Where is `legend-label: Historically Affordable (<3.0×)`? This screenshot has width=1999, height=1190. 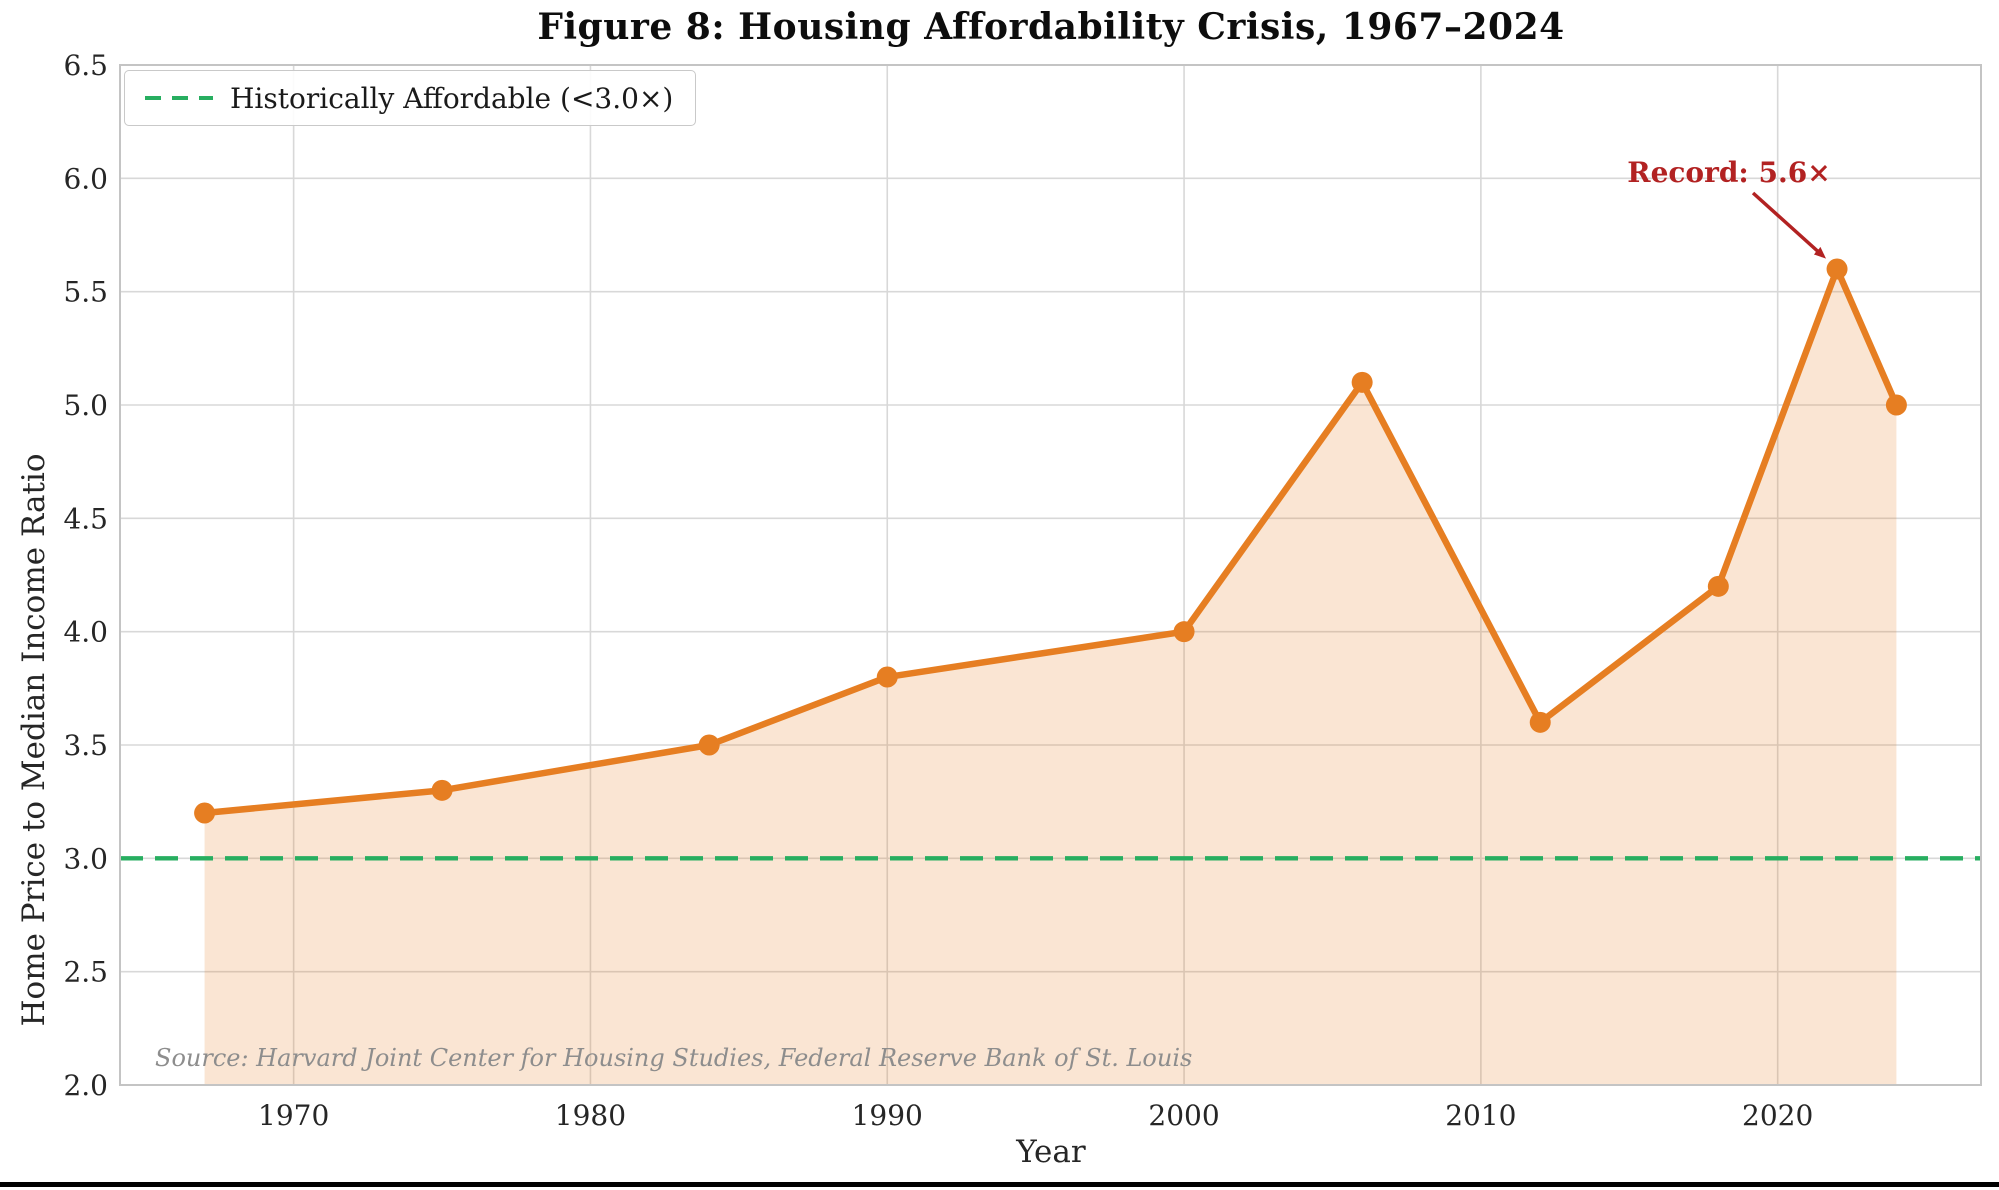 legend-label: Historically Affordable (<3.0×) is located at coordinates (452, 98).